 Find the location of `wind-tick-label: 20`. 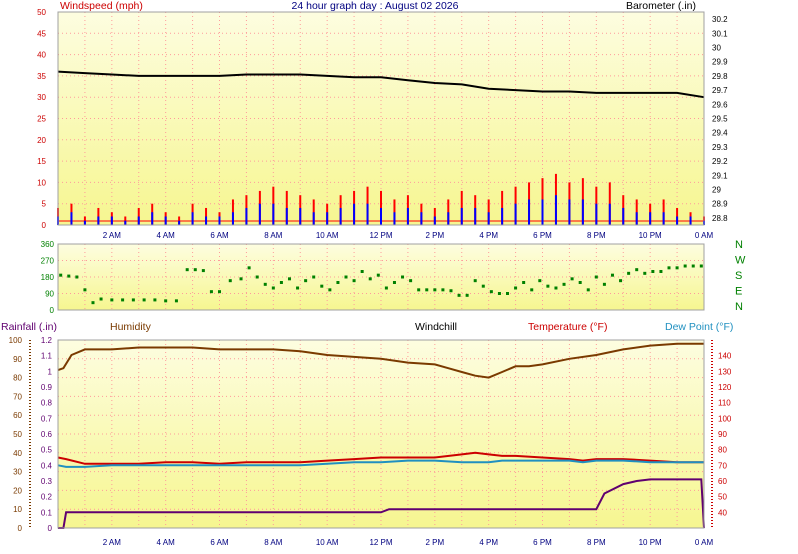

wind-tick-label: 20 is located at coordinates (41, 140).